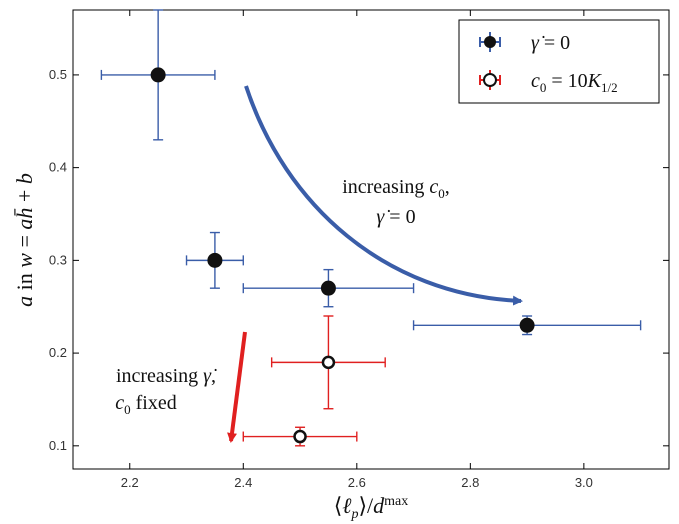 Image resolution: width=679 pixels, height=524 pixels. What do you see at coordinates (237, 387) in the screenshot?
I see `increasing-gamma-arrow` at bounding box center [237, 387].